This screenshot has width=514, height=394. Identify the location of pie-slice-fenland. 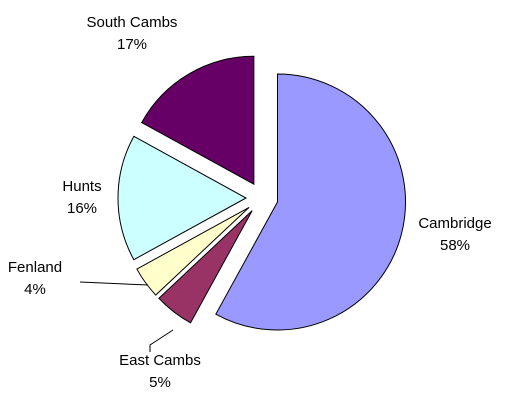
(193, 251).